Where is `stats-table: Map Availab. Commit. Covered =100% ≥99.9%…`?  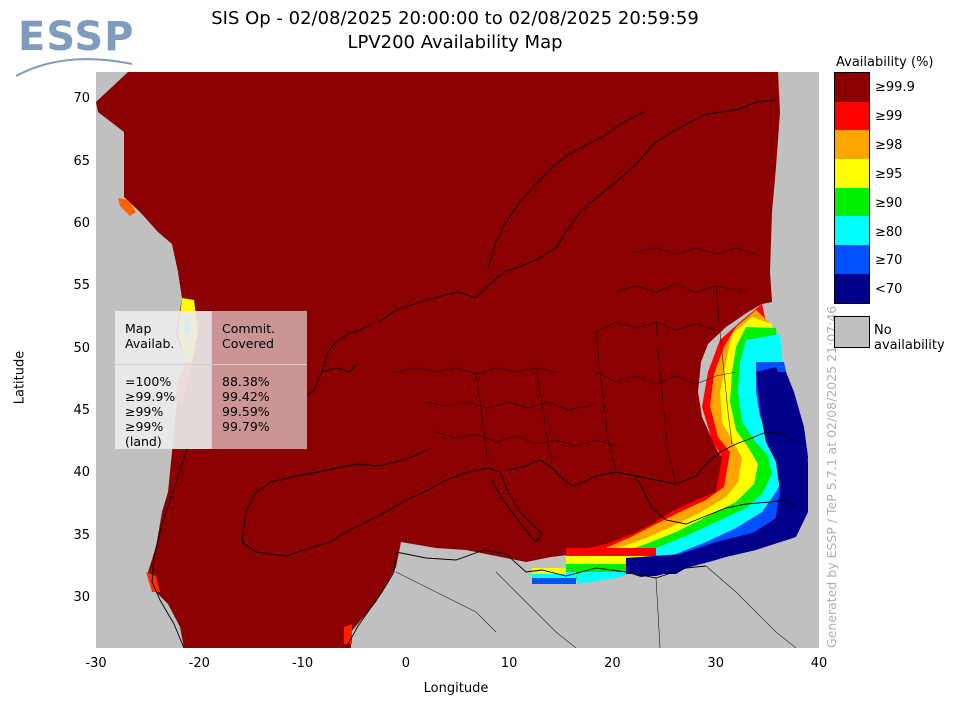 stats-table: Map Availab. Commit. Covered =100% ≥99.9%… is located at coordinates (211, 380).